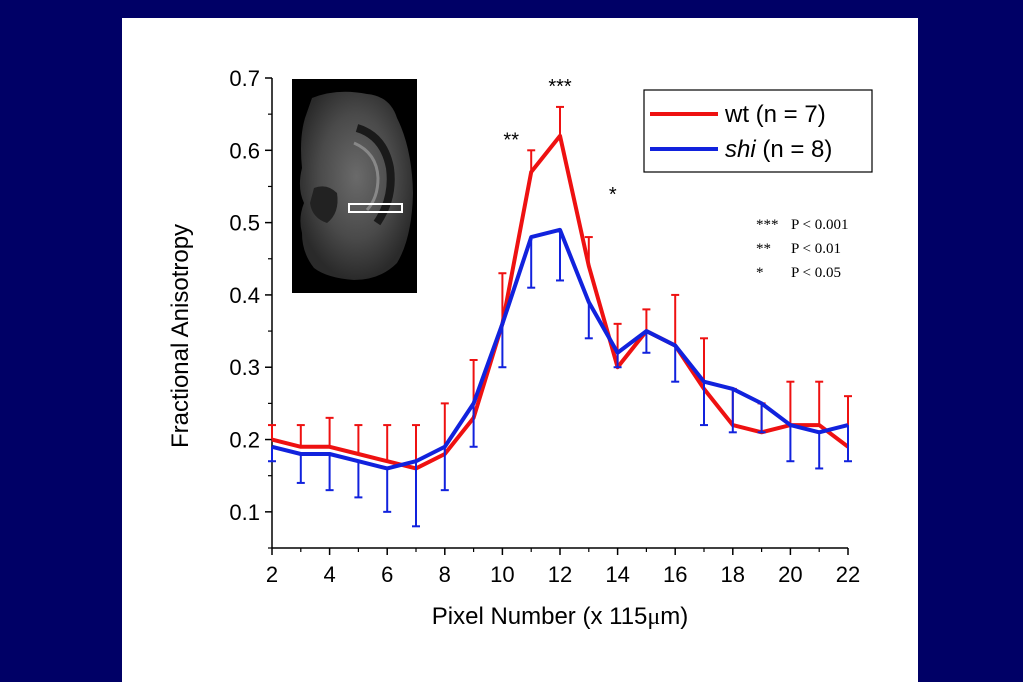 The image size is (1023, 682). I want to click on x-tick-label: 6, so click(387, 574).